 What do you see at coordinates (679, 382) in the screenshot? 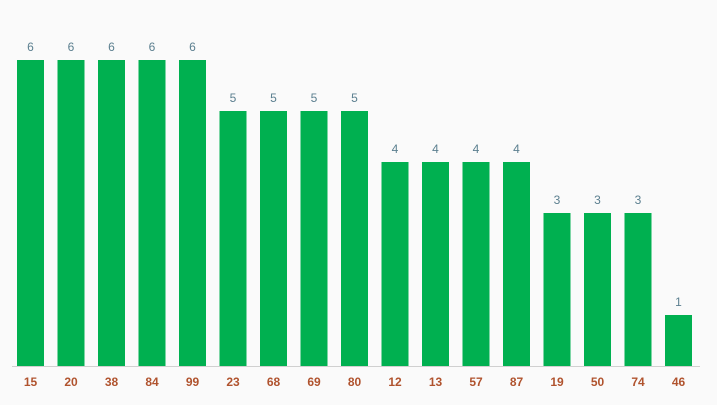
I see `x-tick-label: 46` at bounding box center [679, 382].